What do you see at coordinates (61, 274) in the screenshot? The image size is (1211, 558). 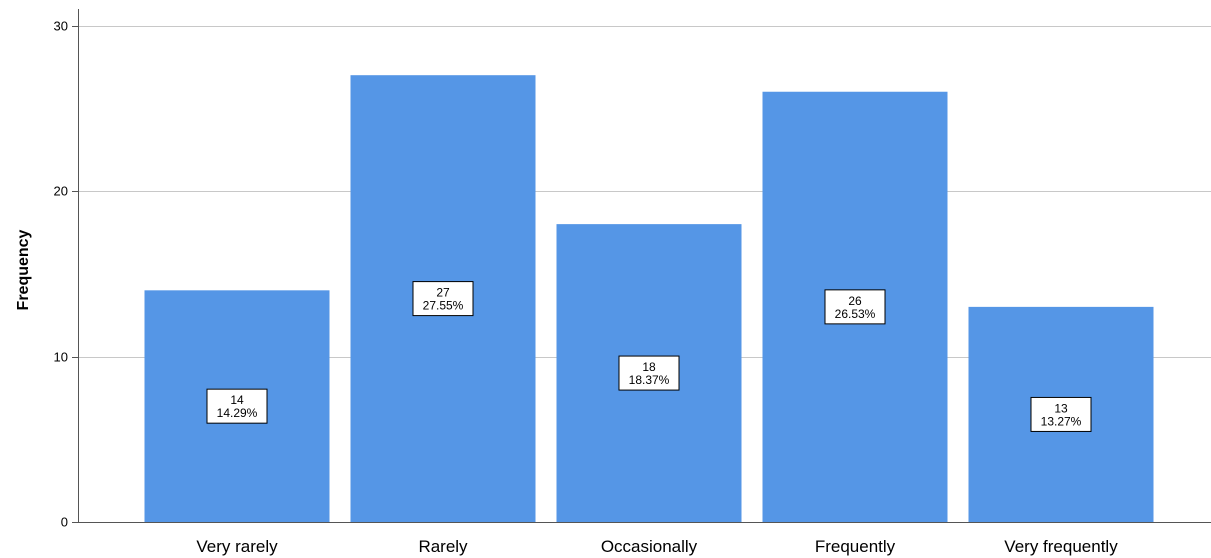 I see `y-tick-labels: 0 10 20 30` at bounding box center [61, 274].